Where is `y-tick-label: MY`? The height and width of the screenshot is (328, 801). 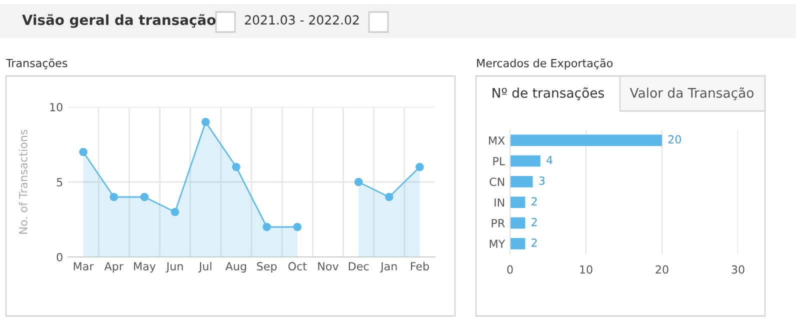 y-tick-label: MY is located at coordinates (498, 244).